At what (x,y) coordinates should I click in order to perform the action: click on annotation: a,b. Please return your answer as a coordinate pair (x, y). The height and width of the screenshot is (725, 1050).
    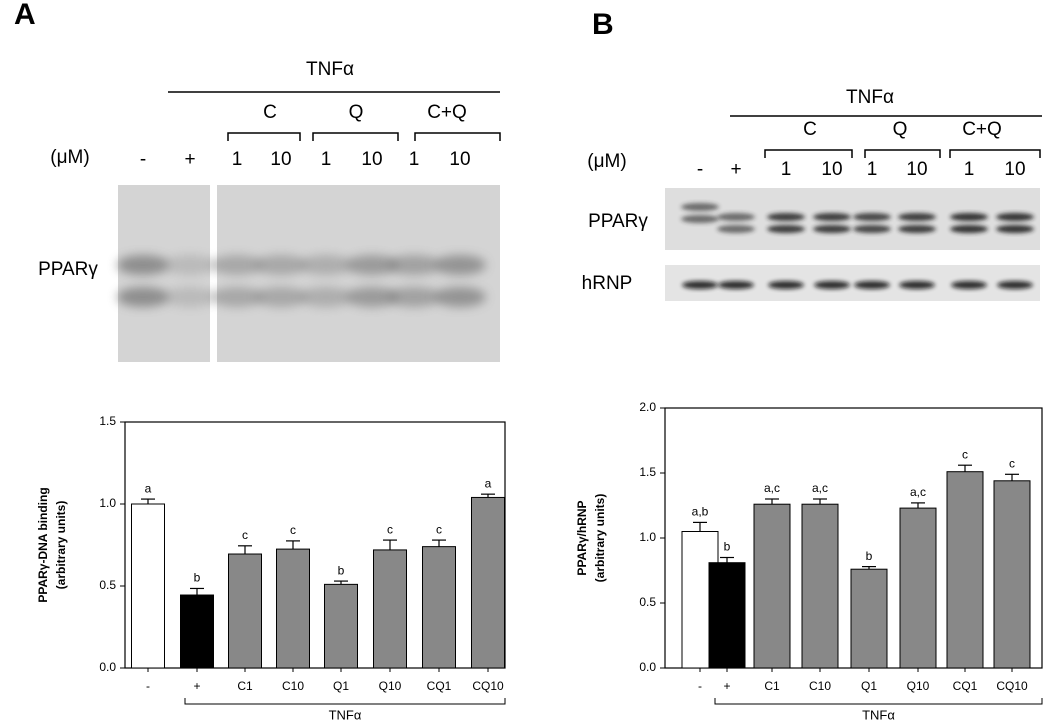
    Looking at the image, I should click on (700, 512).